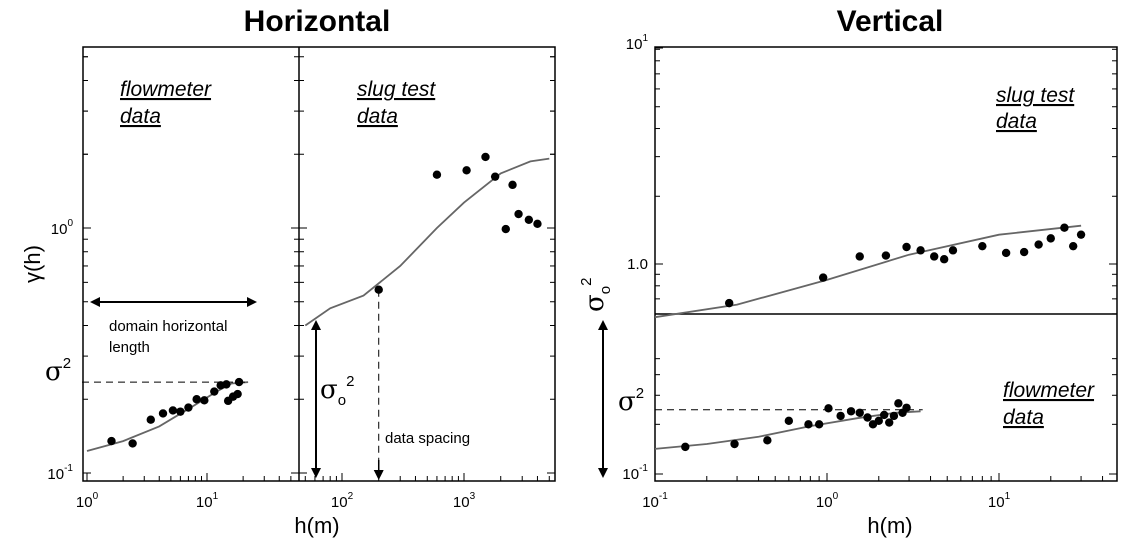 This screenshot has width=1122, height=547. I want to click on vertical-title: Vertical, so click(890, 21).